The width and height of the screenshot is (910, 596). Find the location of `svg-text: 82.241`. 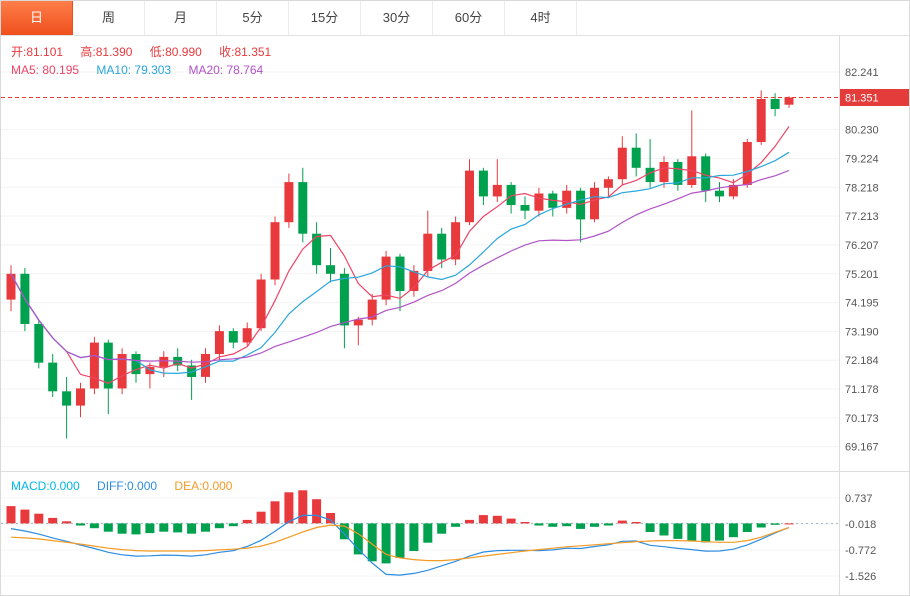

svg-text: 82.241 is located at coordinates (862, 73).